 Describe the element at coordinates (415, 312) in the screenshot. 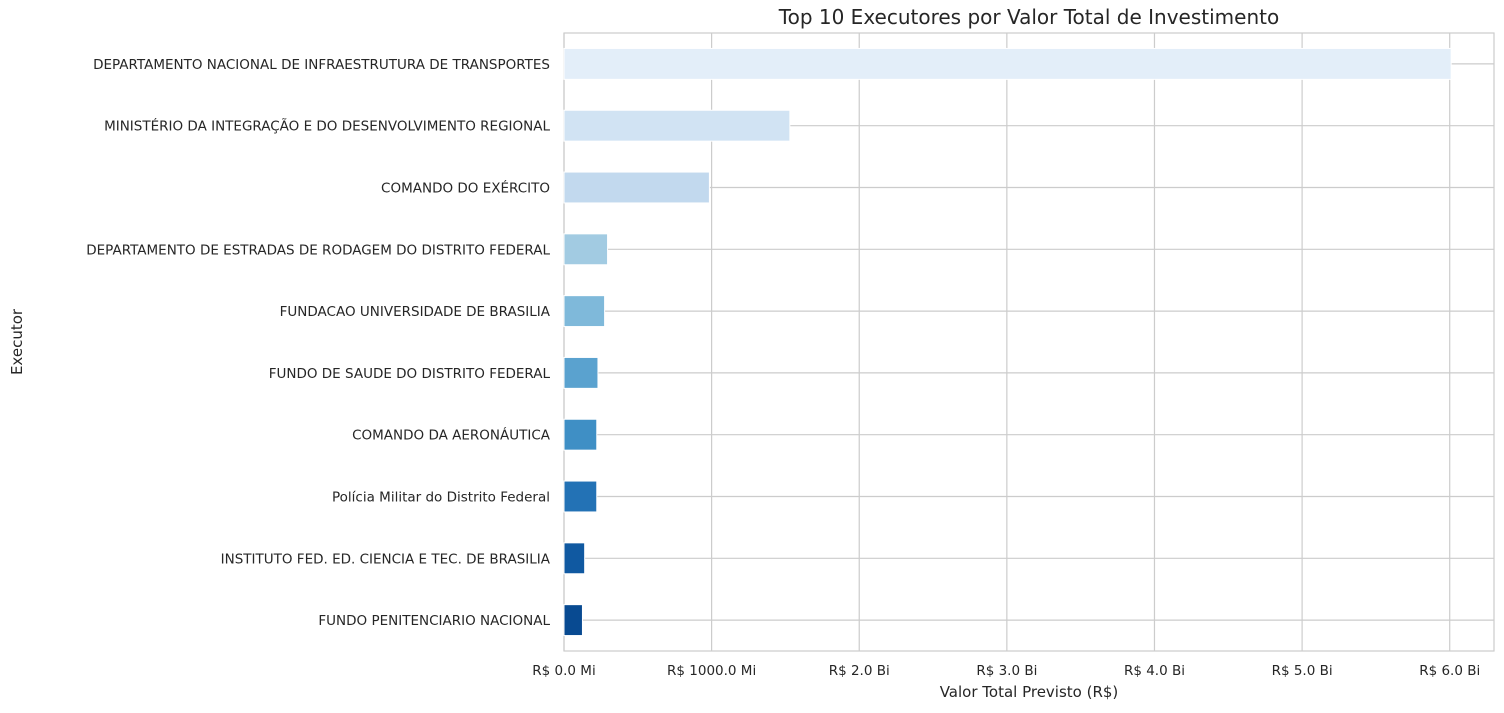

I see `category-label: FUNDACAO UNIVERSIDADE DE BRASILIA` at that location.